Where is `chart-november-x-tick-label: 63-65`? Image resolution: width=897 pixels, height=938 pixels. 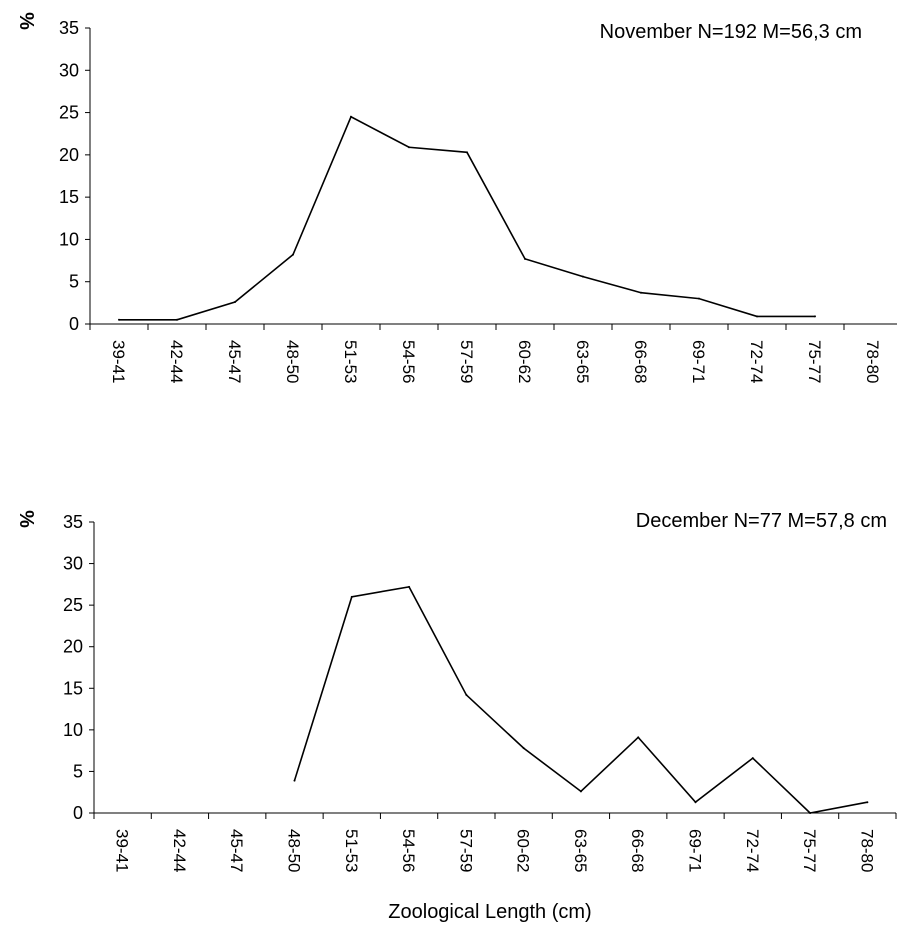 chart-november-x-tick-label: 63-65 is located at coordinates (582, 361).